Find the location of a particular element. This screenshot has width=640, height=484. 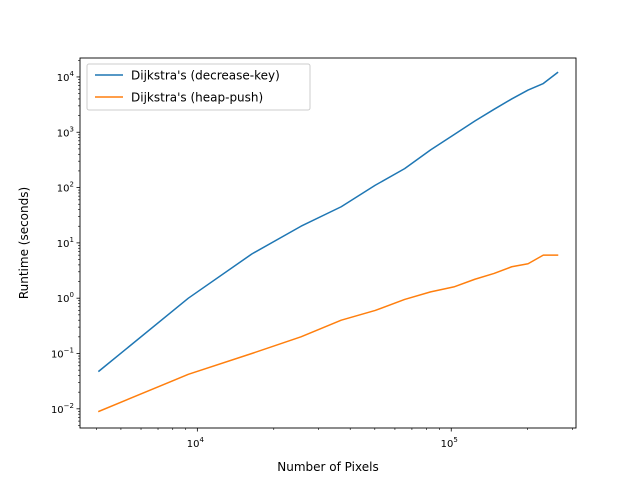

y-tick-label: 10² is located at coordinates (65, 188).